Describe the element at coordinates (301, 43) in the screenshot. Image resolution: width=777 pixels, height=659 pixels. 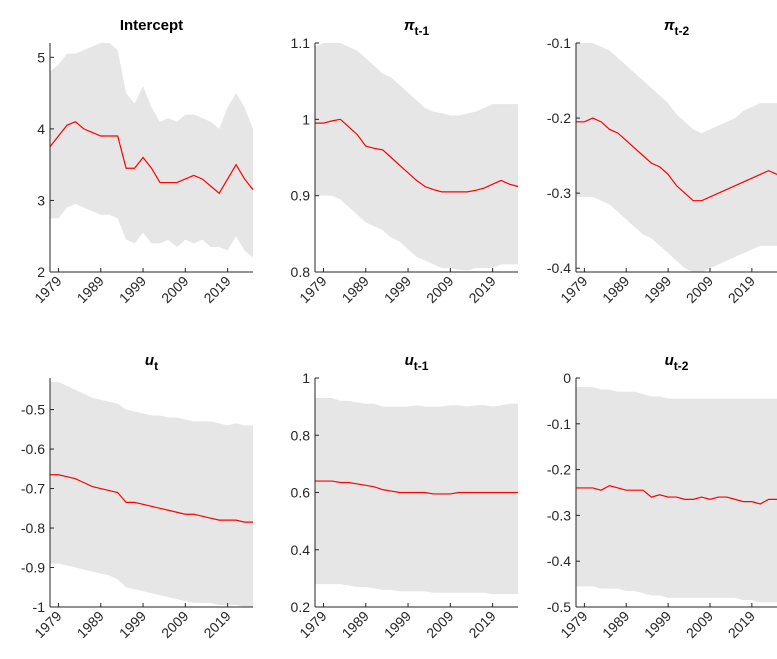
I see `y-tick-label: 1.1` at that location.